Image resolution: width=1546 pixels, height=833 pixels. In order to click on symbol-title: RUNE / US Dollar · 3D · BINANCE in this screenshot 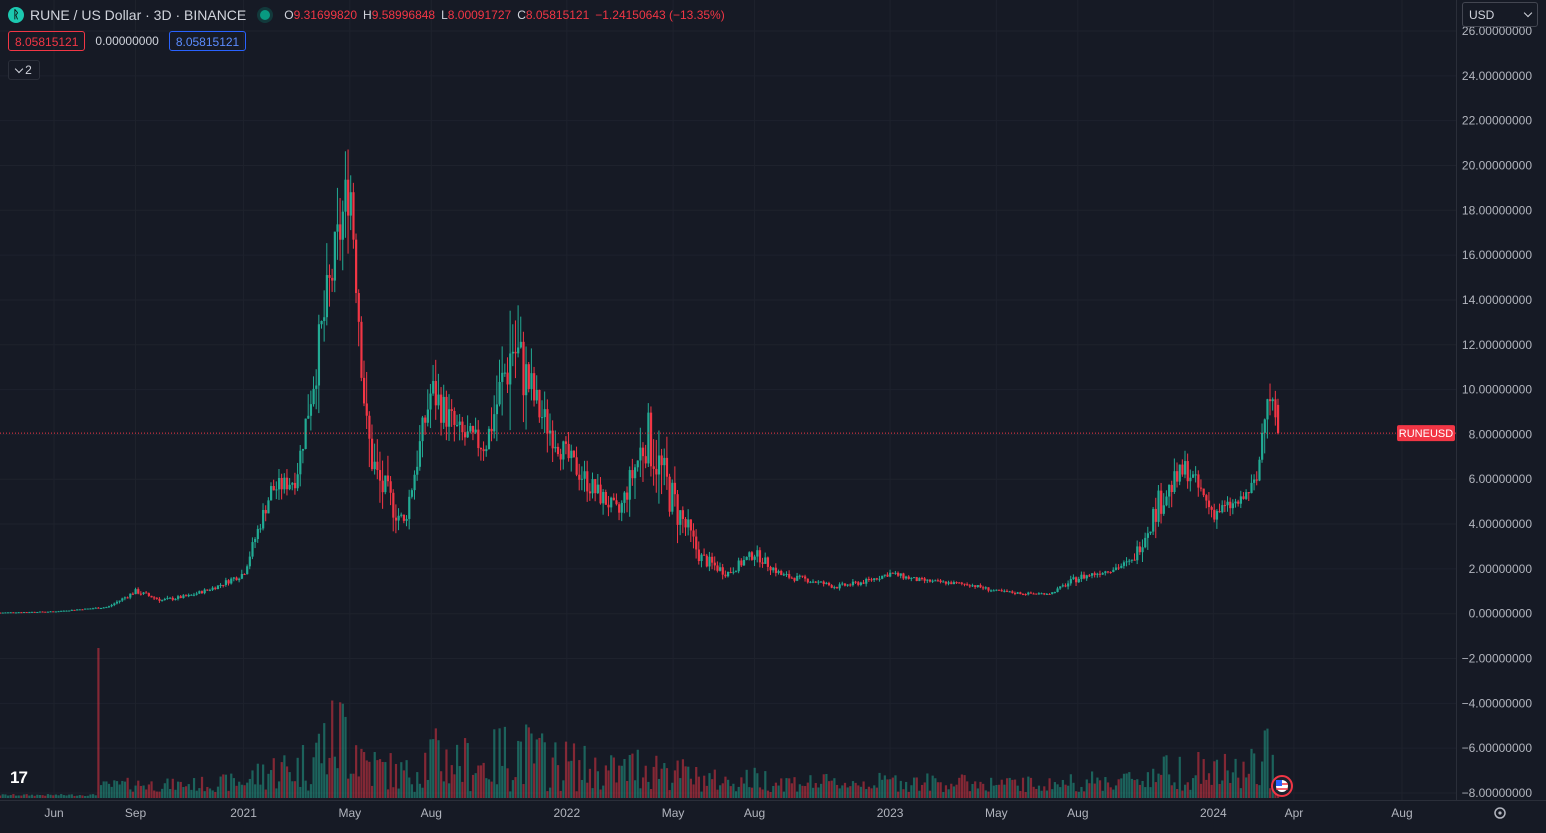, I will do `click(138, 15)`.